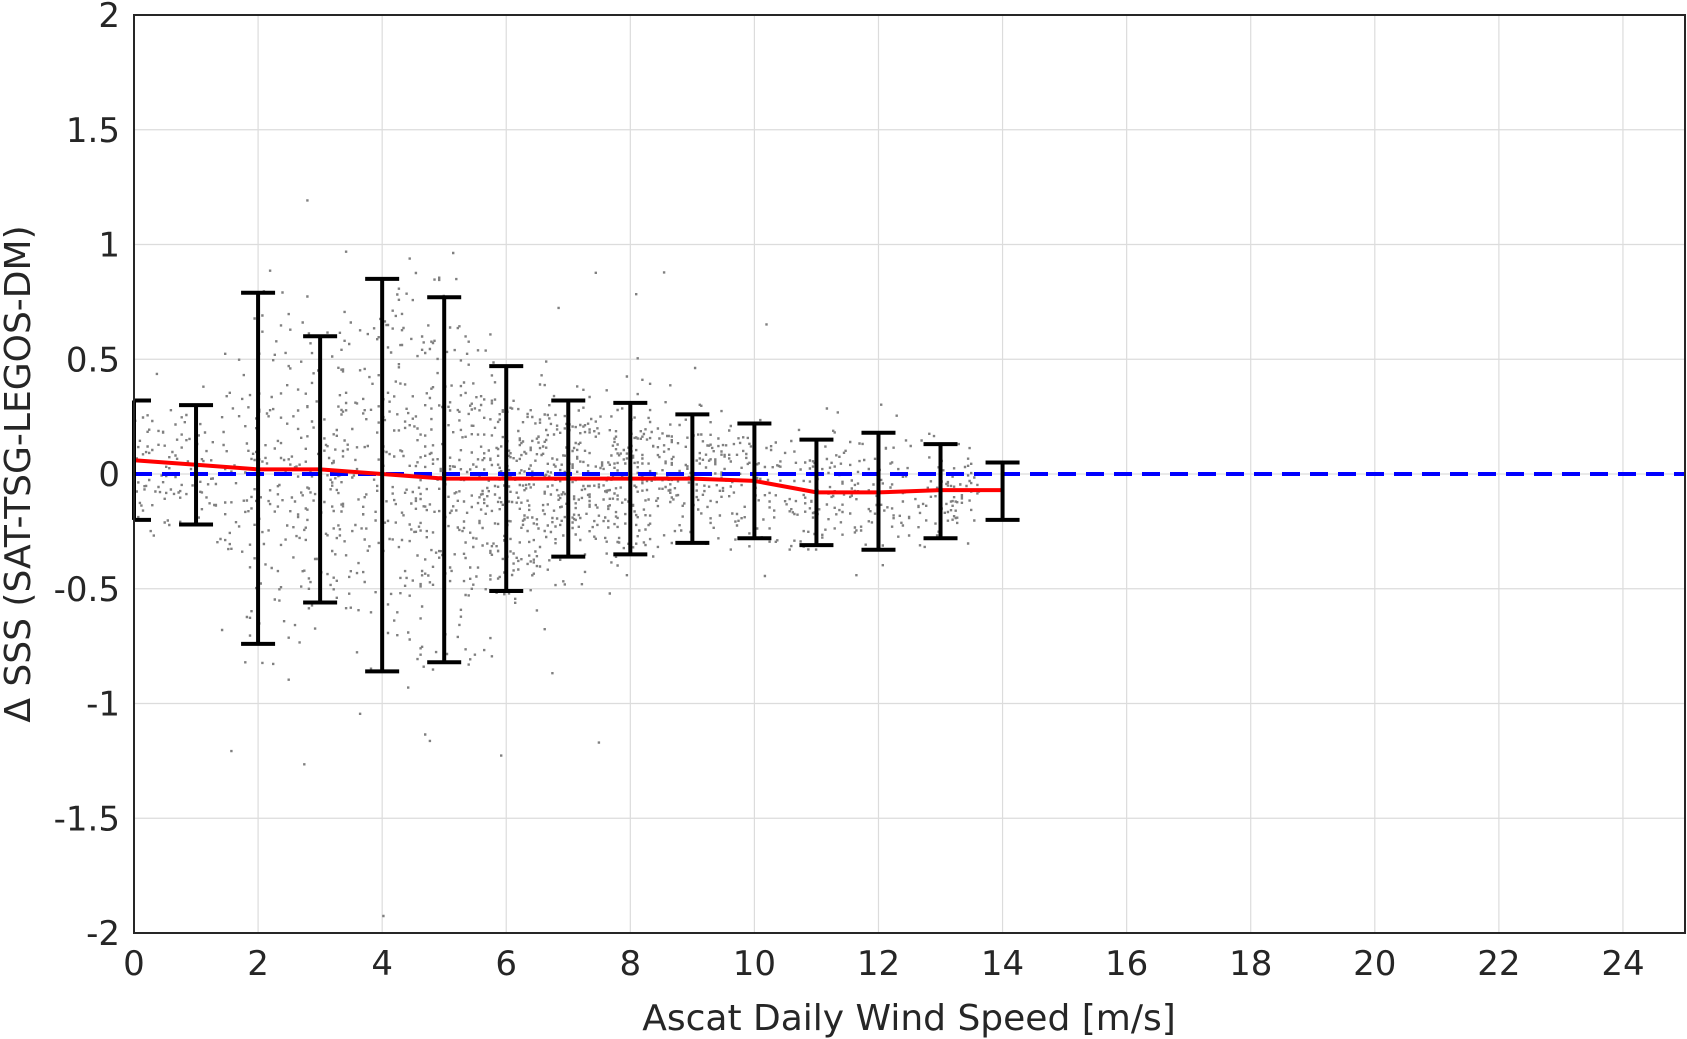 This screenshot has height=1039, width=1687. Describe the element at coordinates (87, 477) in the screenshot. I see `y-tick-labels: -2 -1.5 -1 -0.5 0 0.5 1 1.5 2` at that location.